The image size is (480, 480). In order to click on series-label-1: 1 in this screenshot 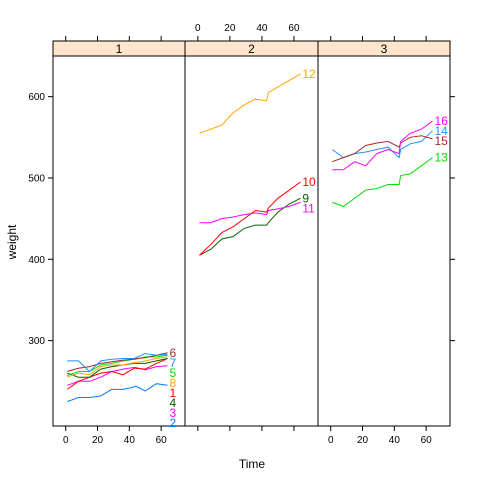, I will do `click(173, 393)`.